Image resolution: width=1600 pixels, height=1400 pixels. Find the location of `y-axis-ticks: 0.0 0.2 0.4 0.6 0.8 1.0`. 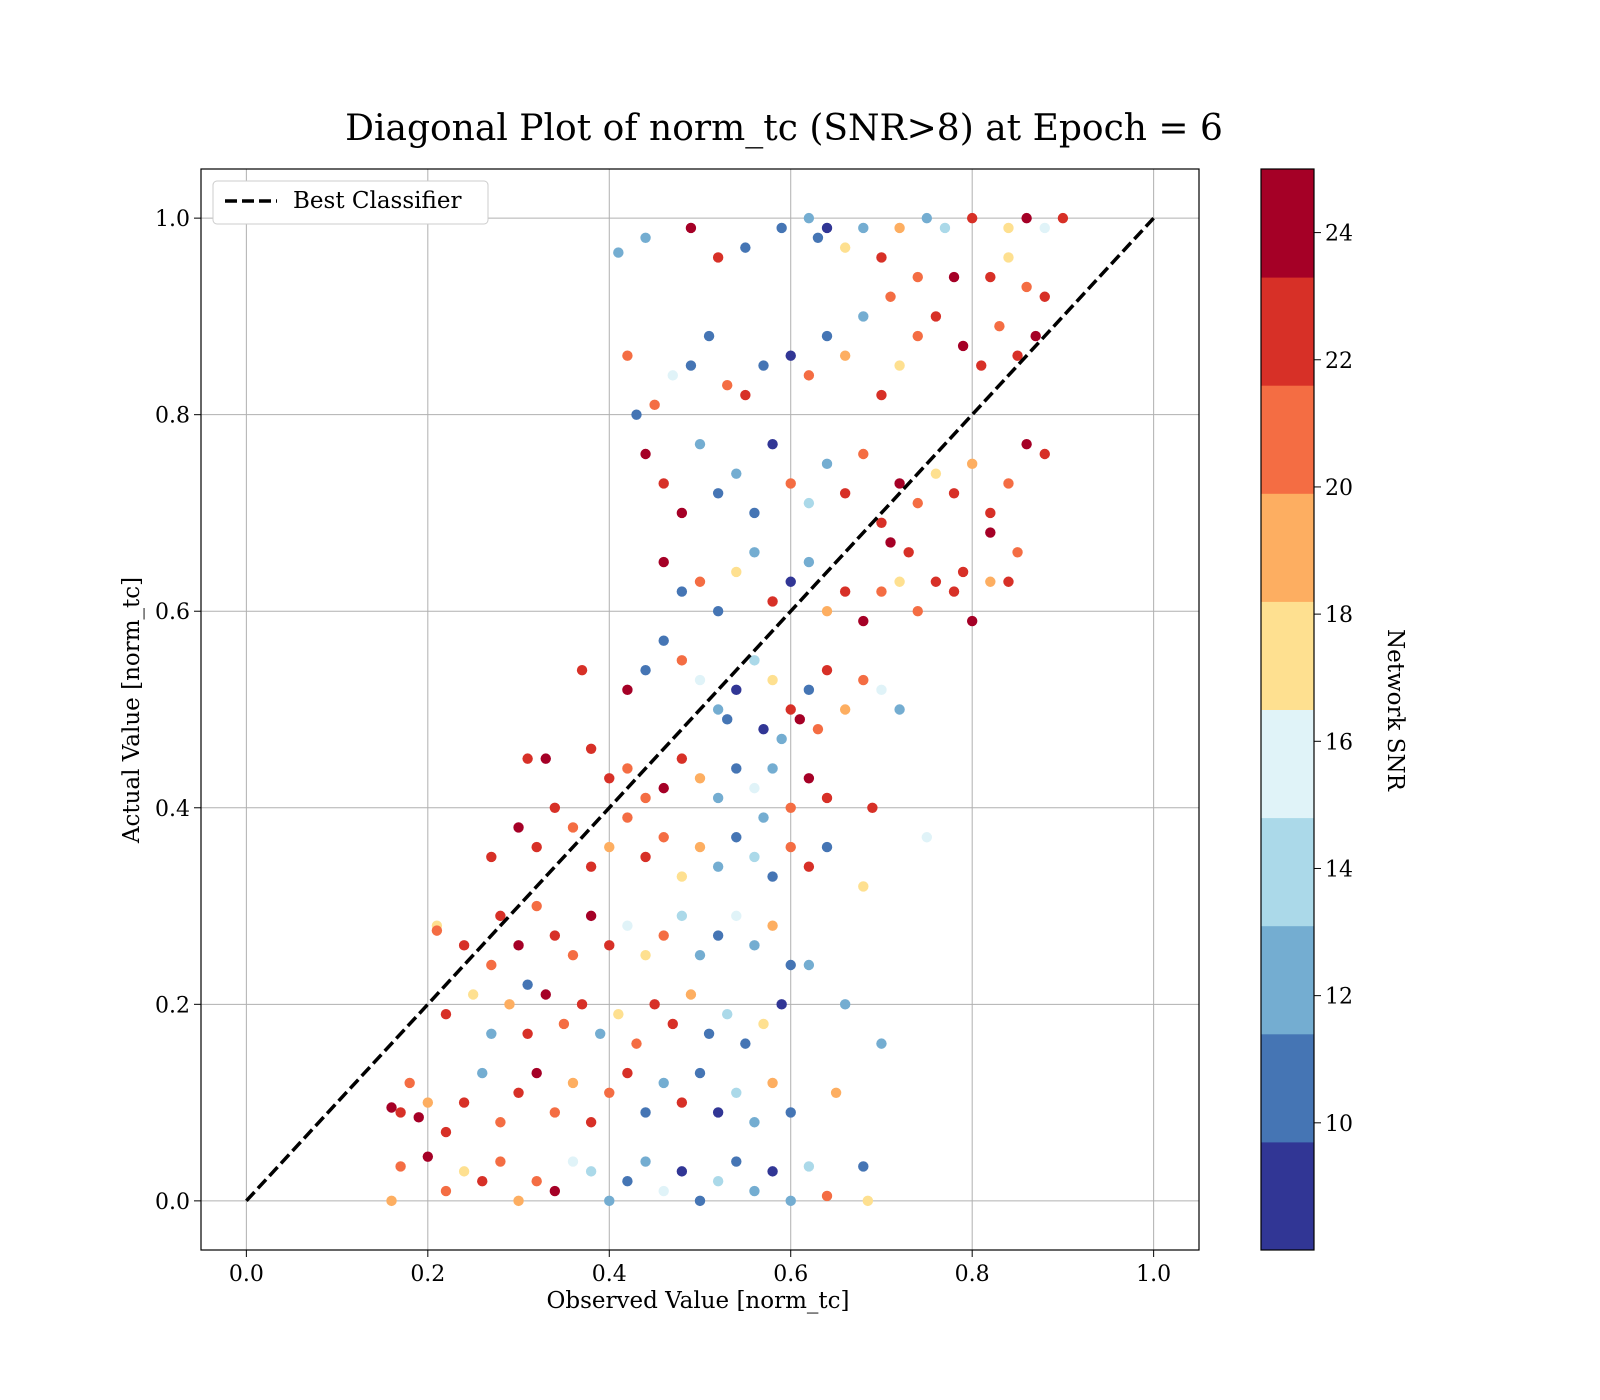

y-axis-ticks: 0.0 0.2 0.4 0.6 0.8 1.0 is located at coordinates (178, 711).